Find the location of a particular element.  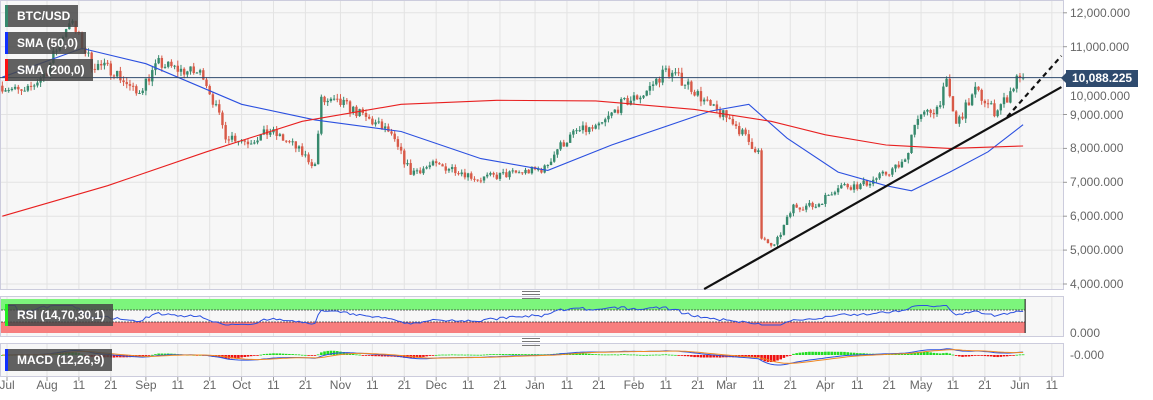

rsi-oversold-band is located at coordinates (513, 327).